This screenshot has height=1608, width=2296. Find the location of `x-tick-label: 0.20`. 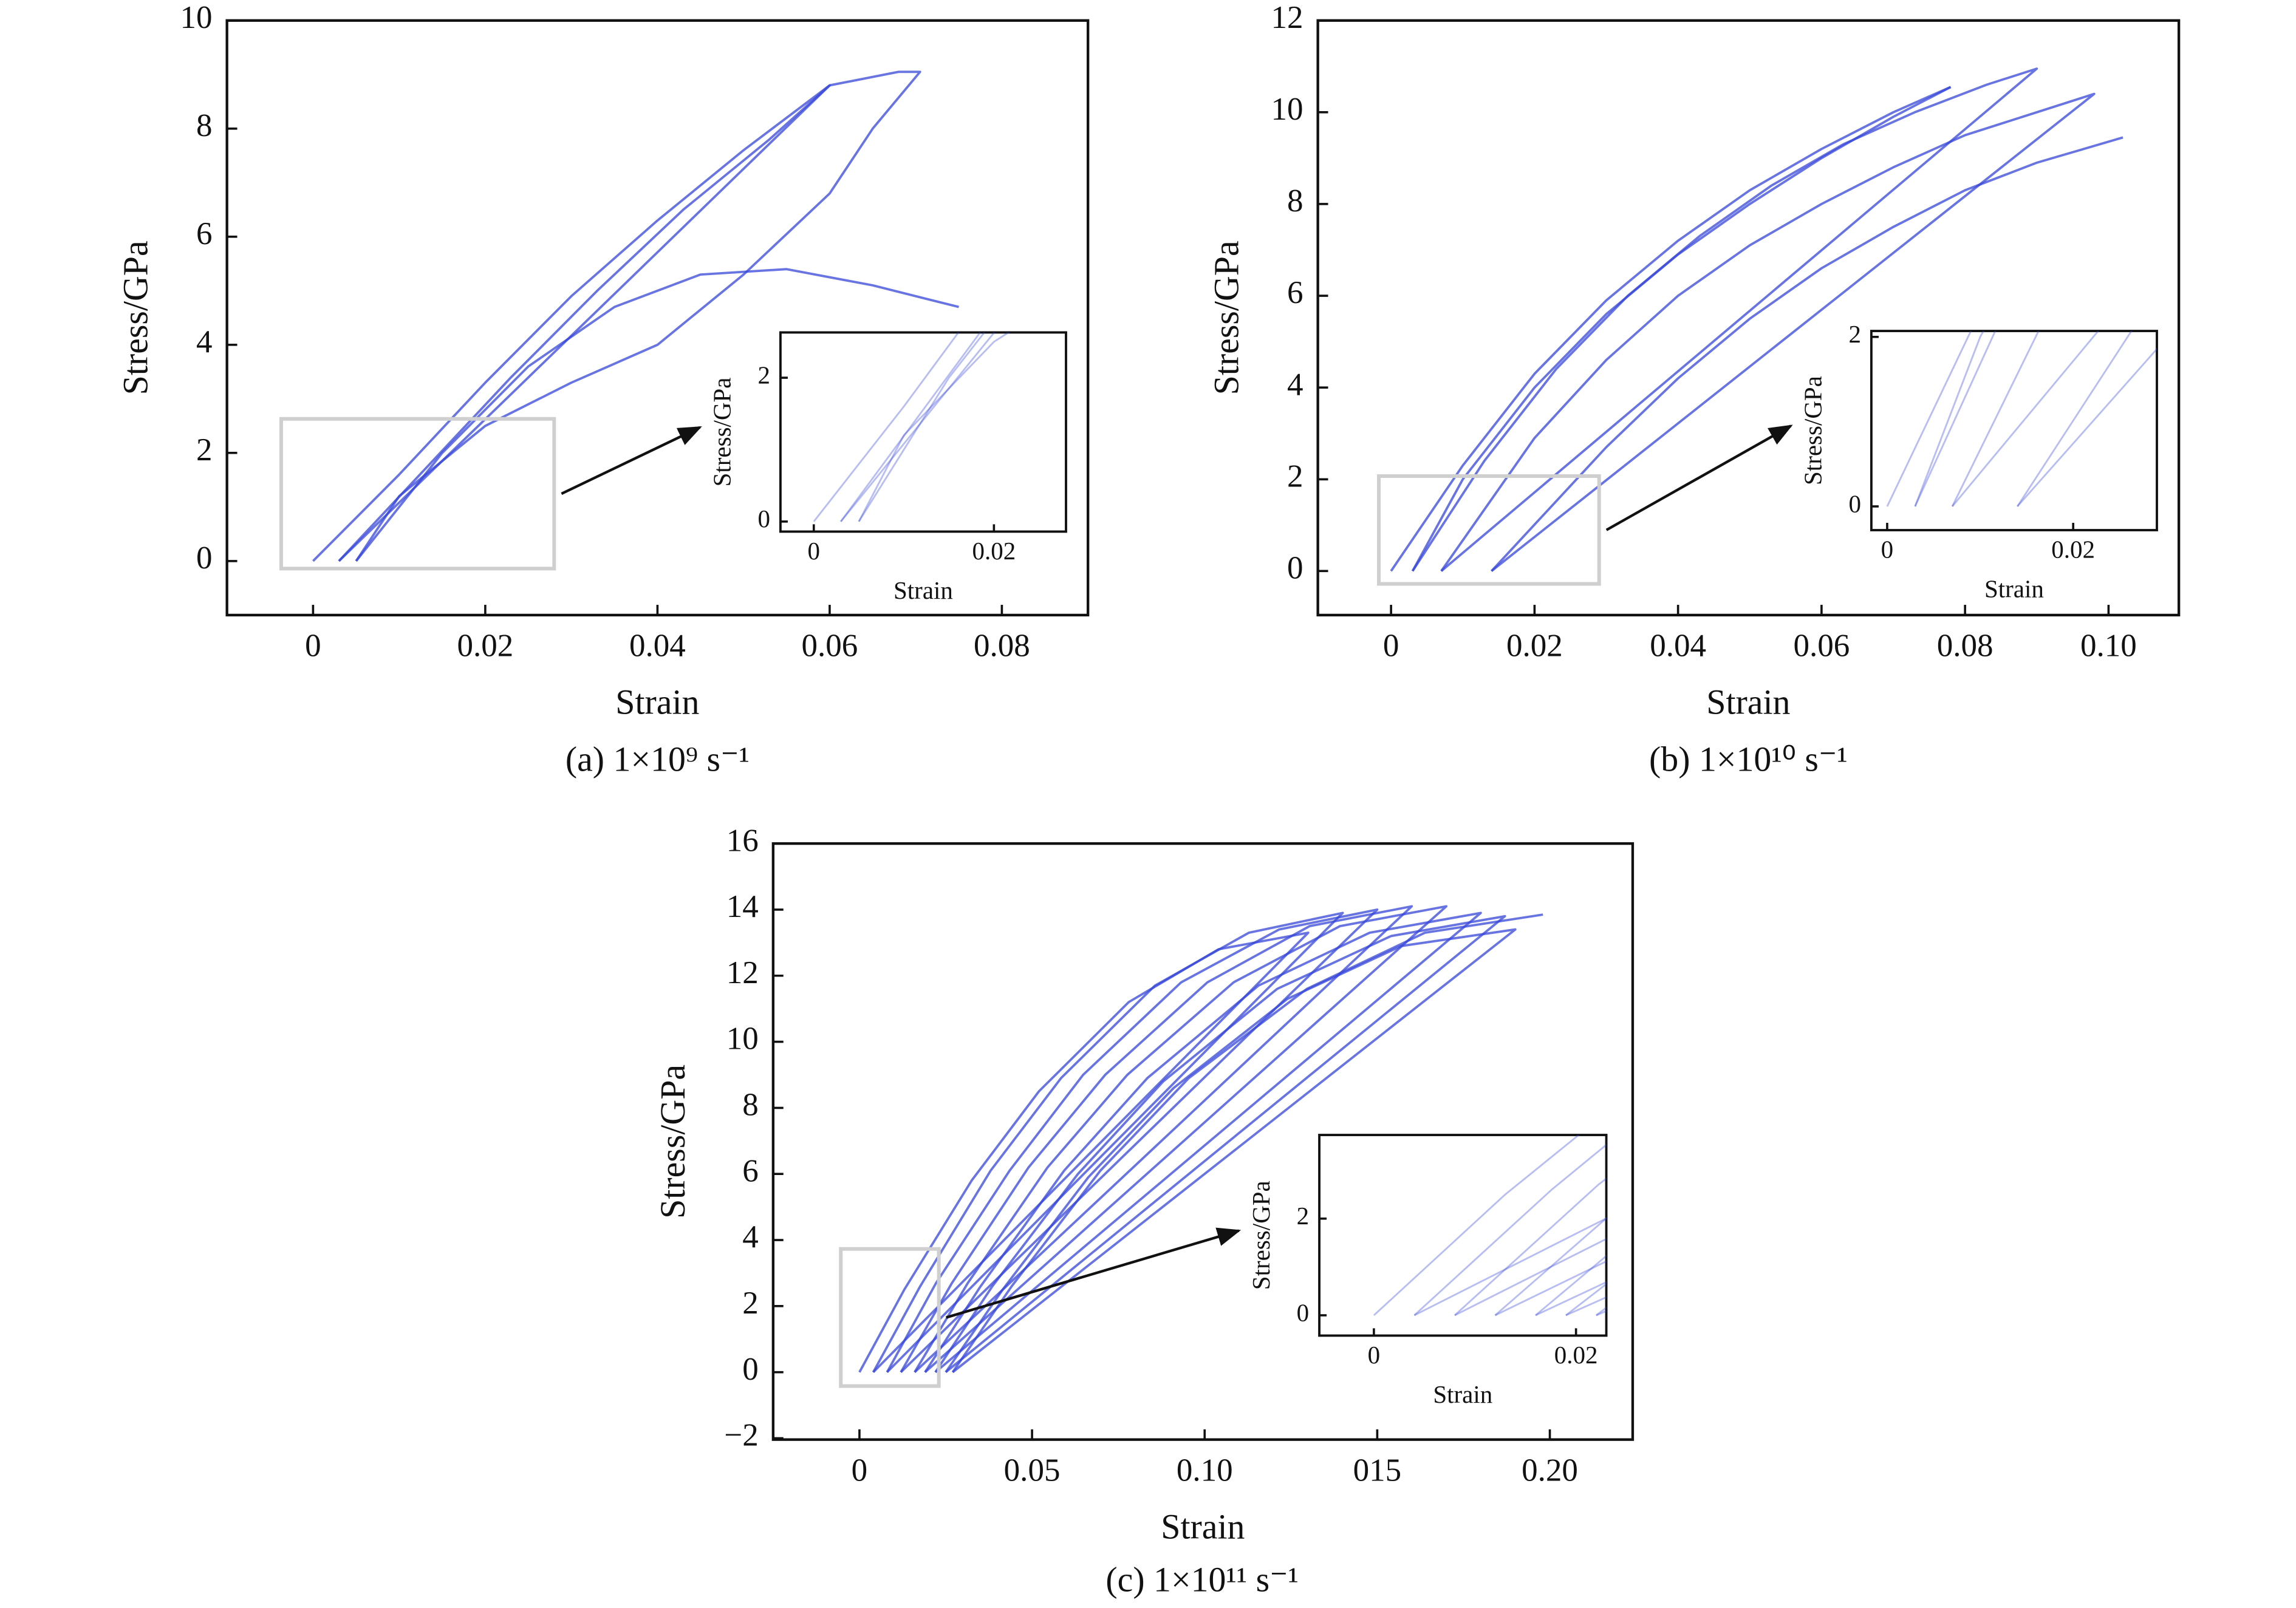

x-tick-label: 0.20 is located at coordinates (1550, 1470).